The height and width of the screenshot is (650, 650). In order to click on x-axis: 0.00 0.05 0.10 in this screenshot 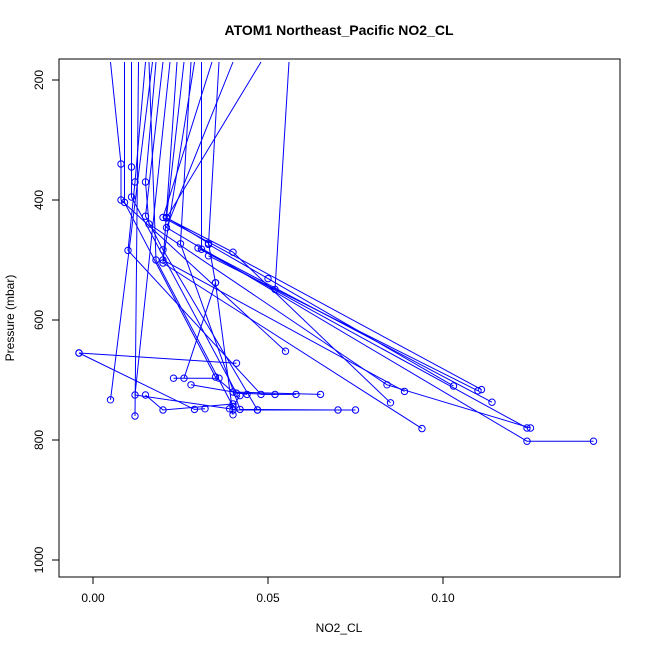, I will do `click(268, 590)`.